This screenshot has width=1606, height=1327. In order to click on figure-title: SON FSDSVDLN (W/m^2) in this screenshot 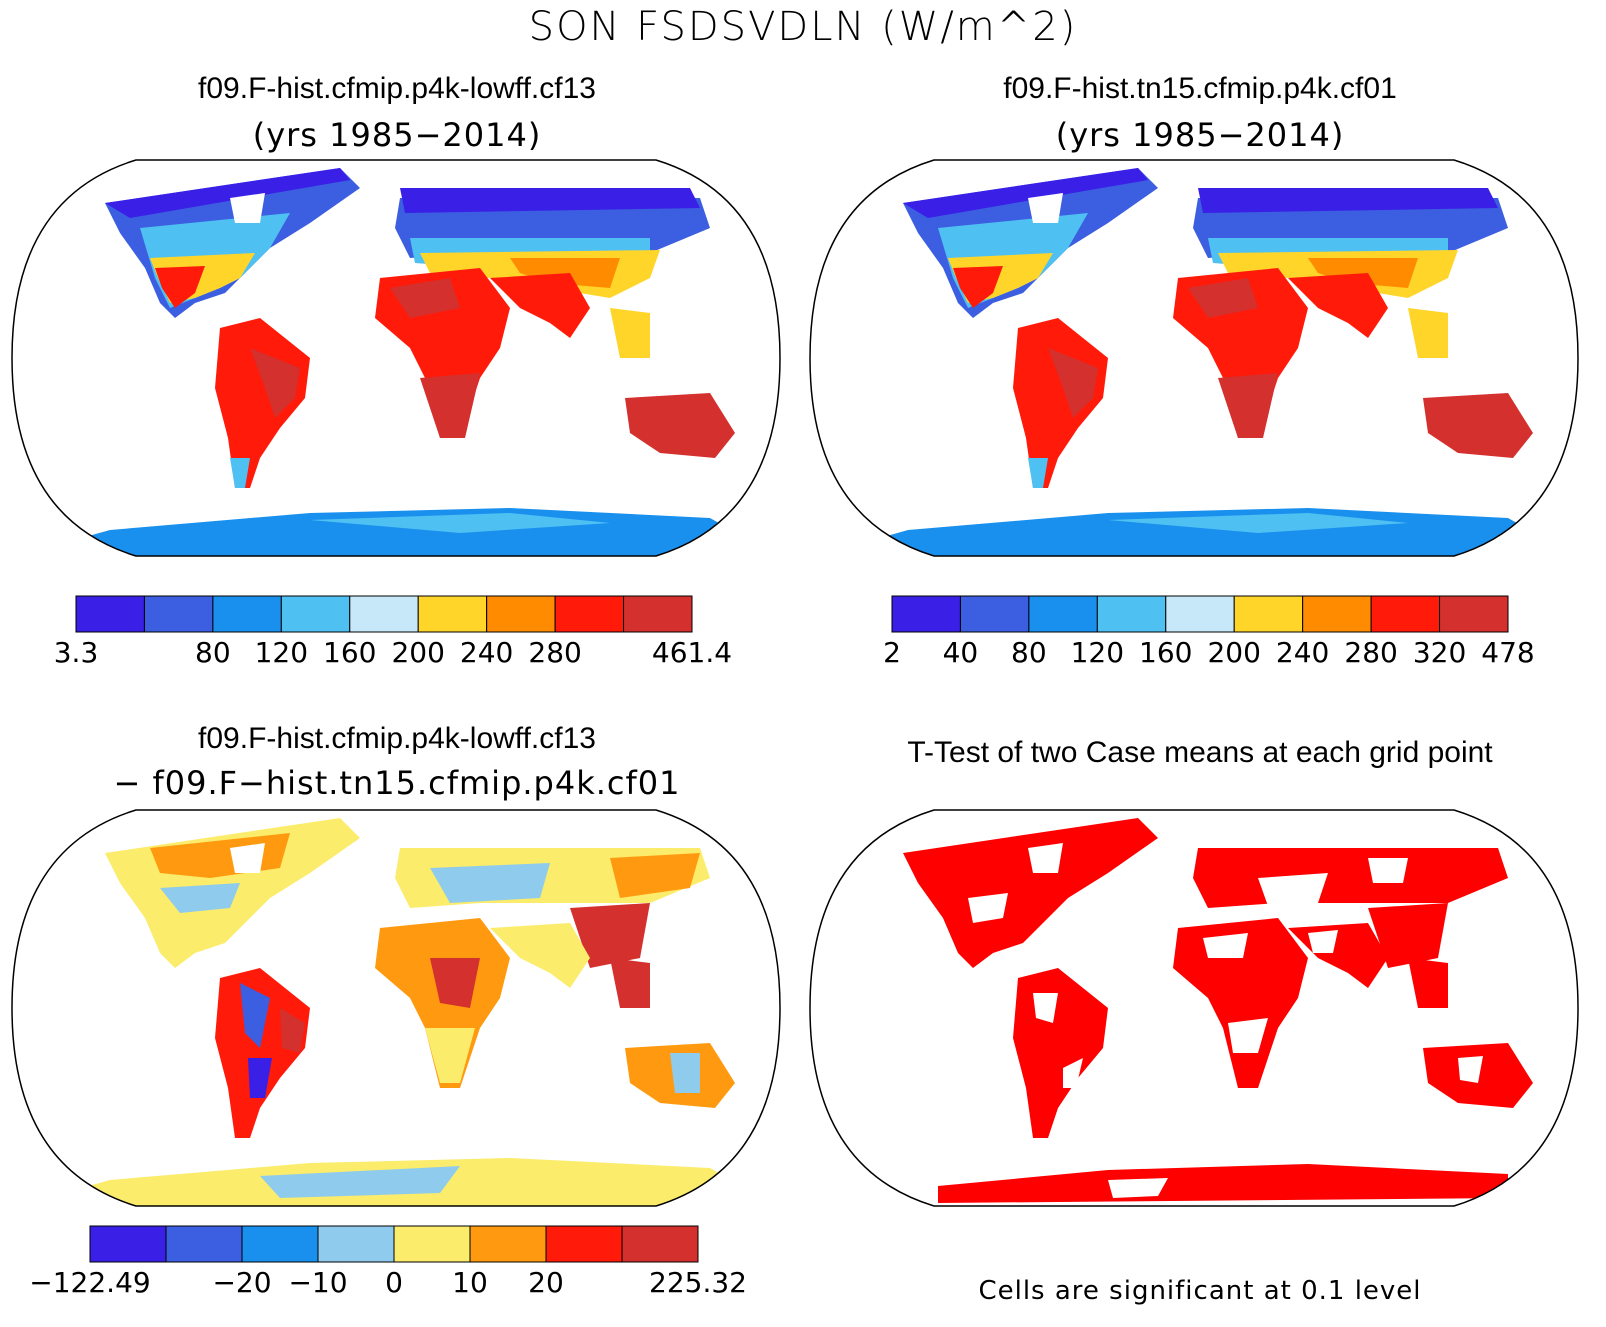, I will do `click(803, 27)`.